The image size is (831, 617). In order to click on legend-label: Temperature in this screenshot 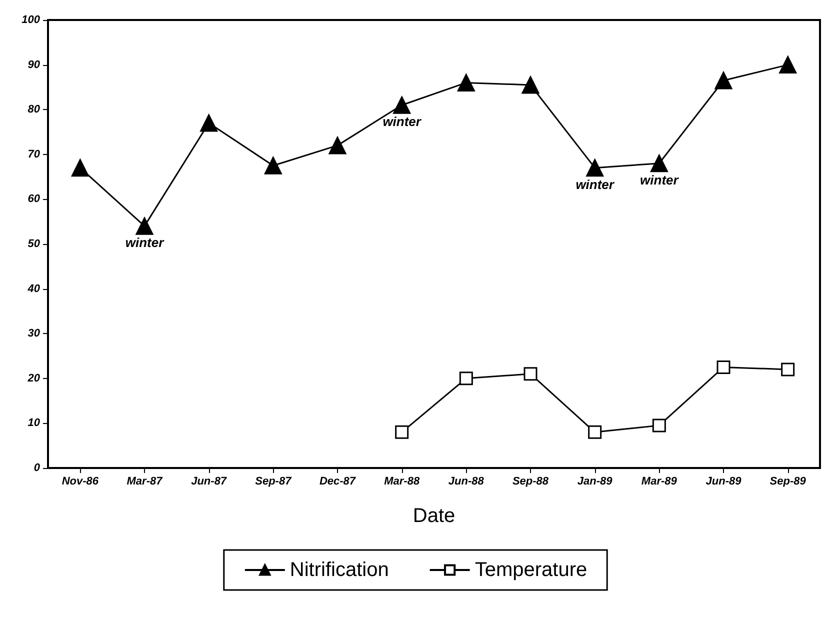, I will do `click(531, 570)`.